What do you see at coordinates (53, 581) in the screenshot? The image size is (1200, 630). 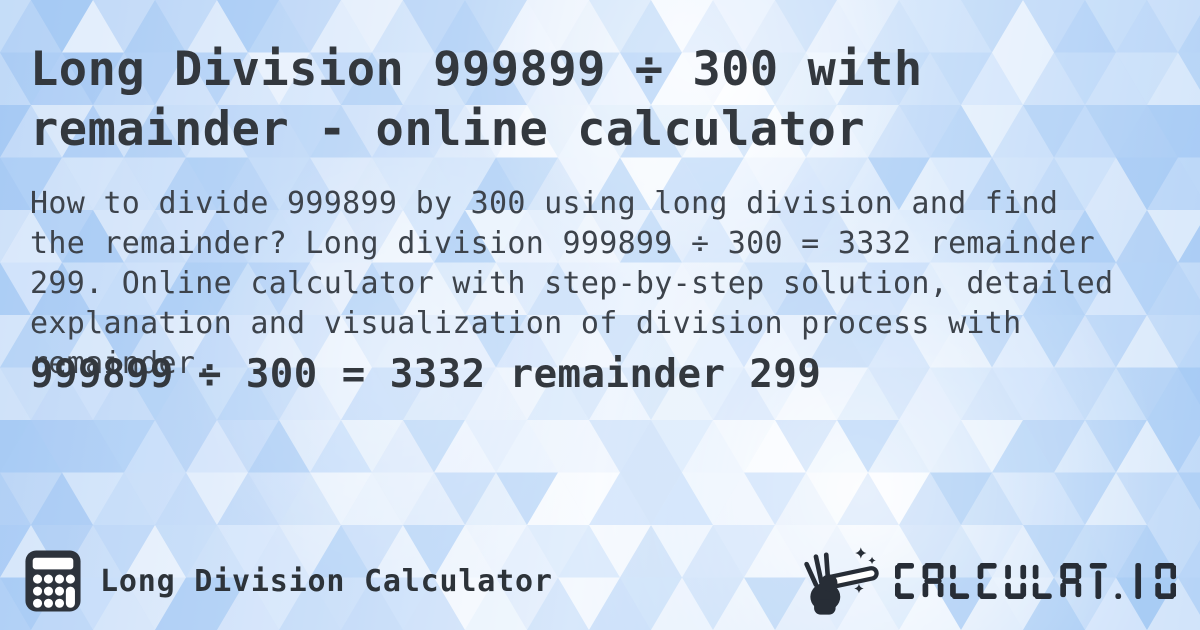 I see `calculator-icon` at bounding box center [53, 581].